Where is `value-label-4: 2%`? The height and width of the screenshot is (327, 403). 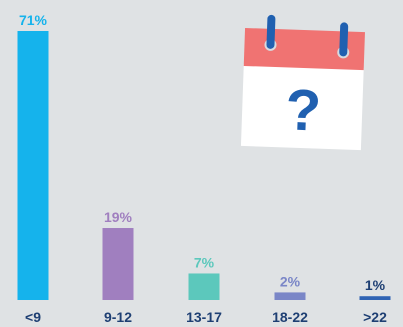
value-label-4: 2% is located at coordinates (290, 281).